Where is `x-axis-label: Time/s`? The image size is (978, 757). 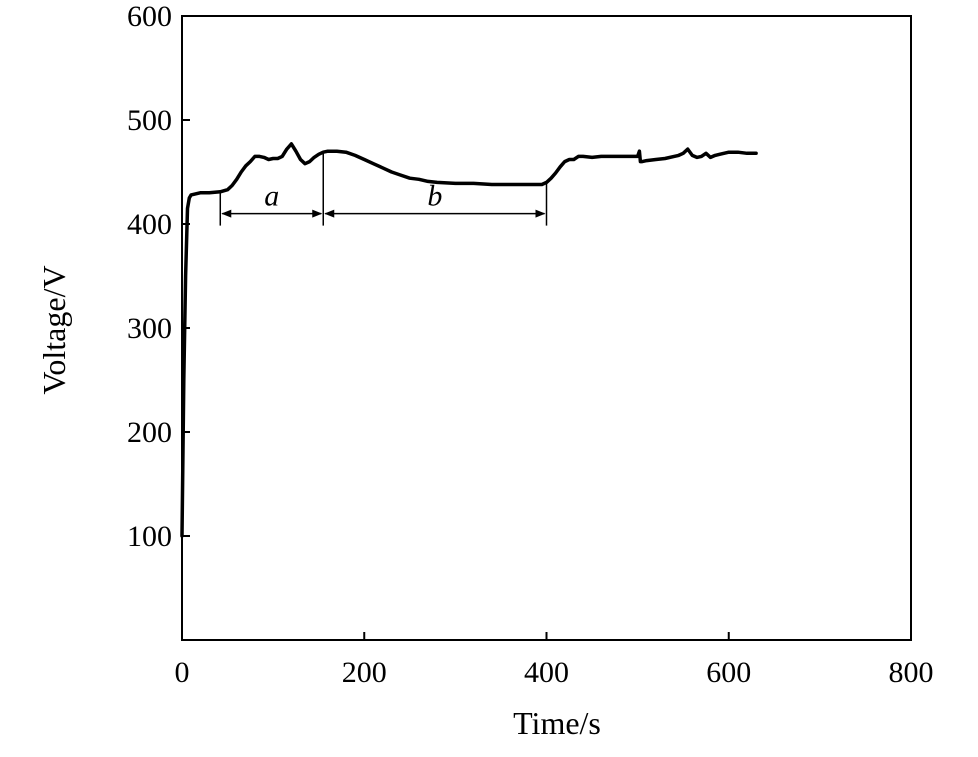 x-axis-label: Time/s is located at coordinates (557, 723).